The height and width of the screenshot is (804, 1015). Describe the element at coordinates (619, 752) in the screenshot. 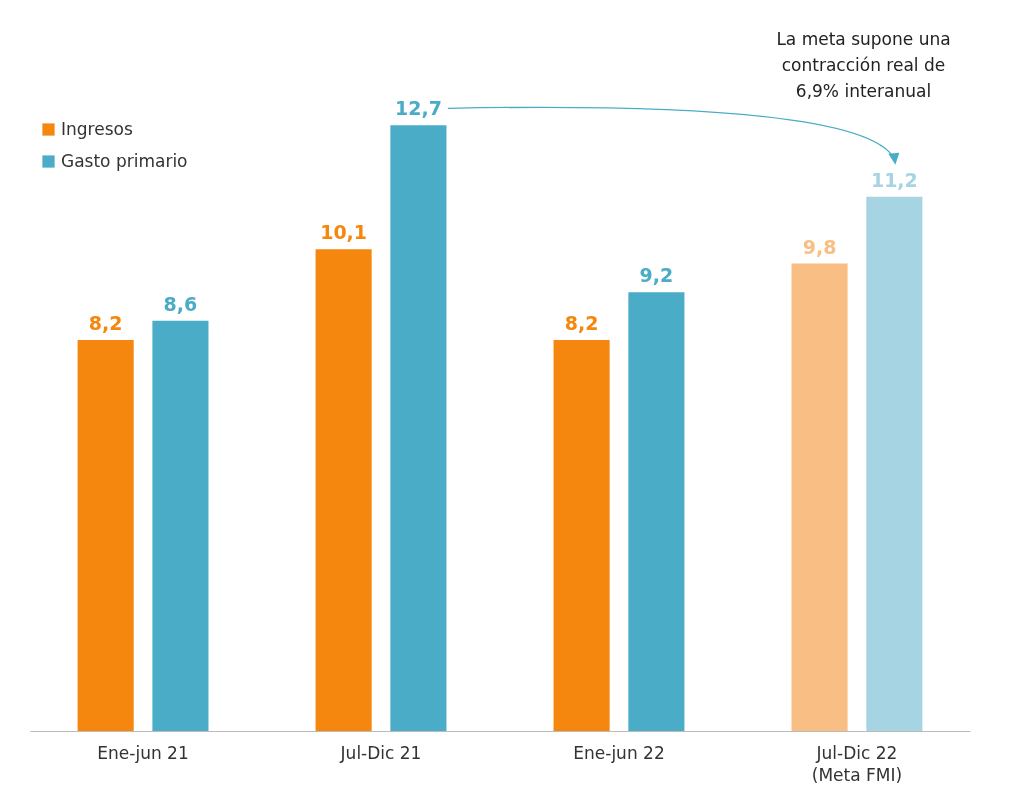

I see `x-tick-label: Ene-jun 22` at that location.